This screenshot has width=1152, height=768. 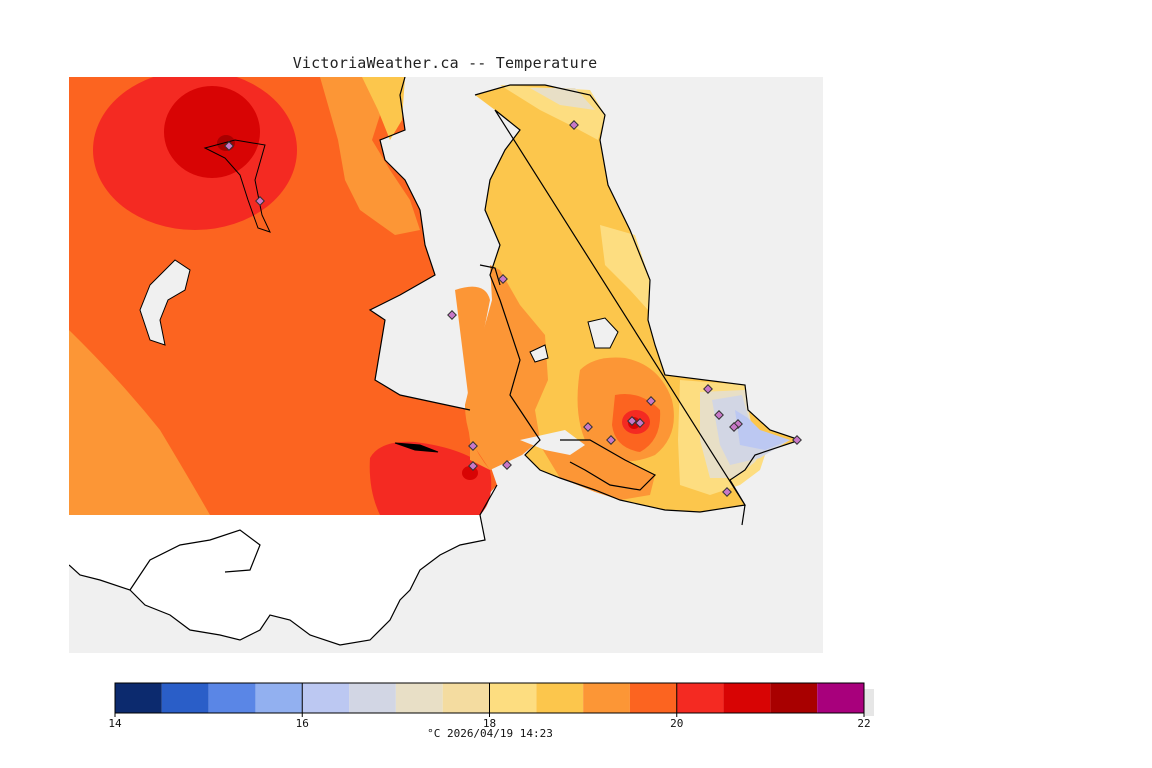 What do you see at coordinates (489, 723) in the screenshot?
I see `legend-tick-label: 18` at bounding box center [489, 723].